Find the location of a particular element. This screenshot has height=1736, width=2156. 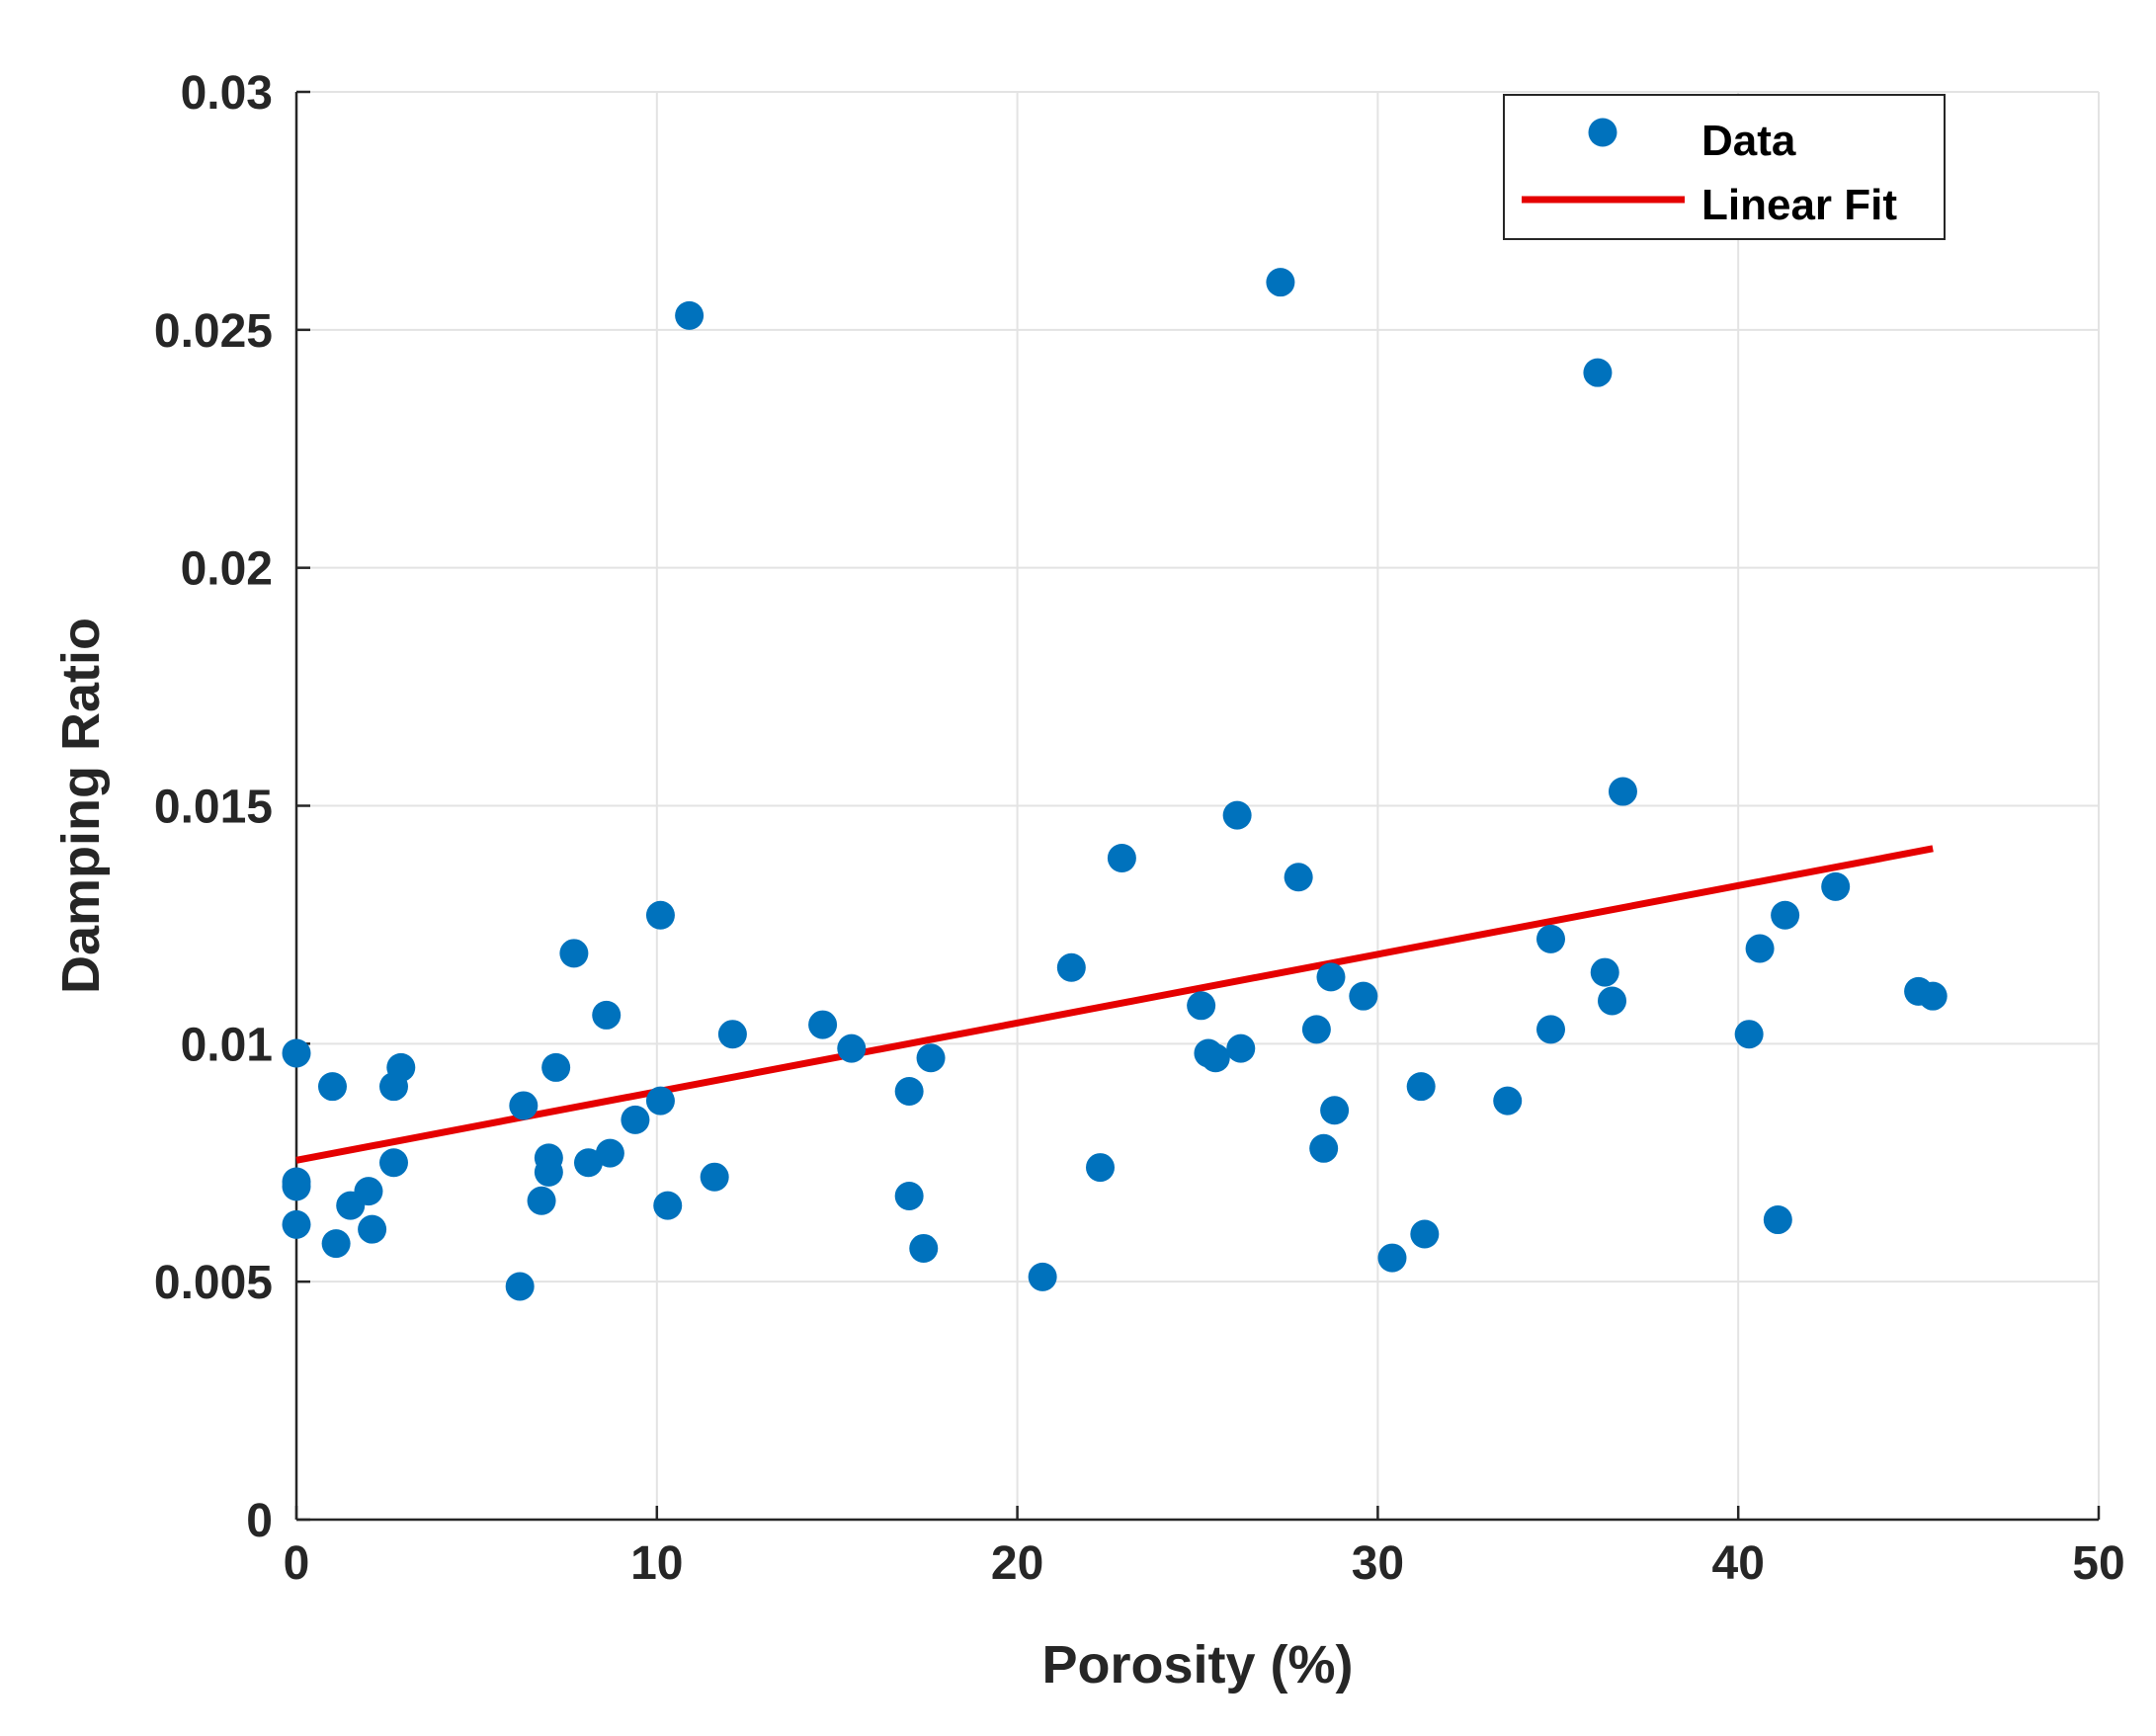

x-tick-label: 10 is located at coordinates (656, 1564).